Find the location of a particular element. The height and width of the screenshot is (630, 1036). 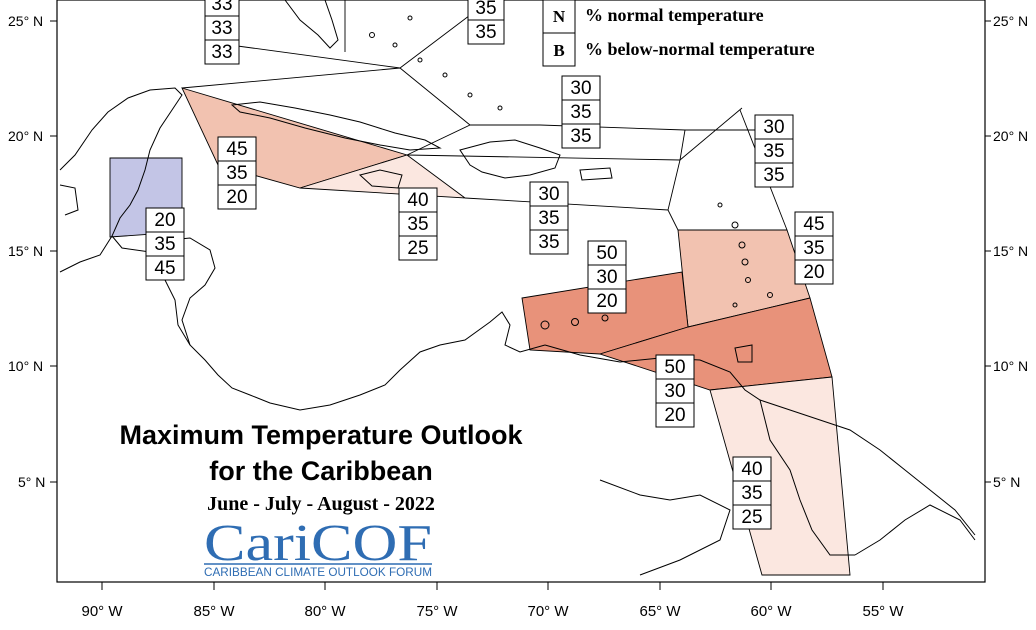

box-belize-region: 20 35 45 is located at coordinates (165, 244).